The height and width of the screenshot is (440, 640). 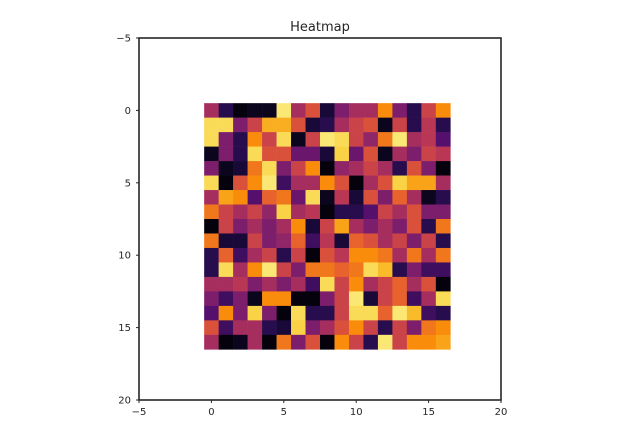 I want to click on chart-title: Heatmap, so click(x=320, y=27).